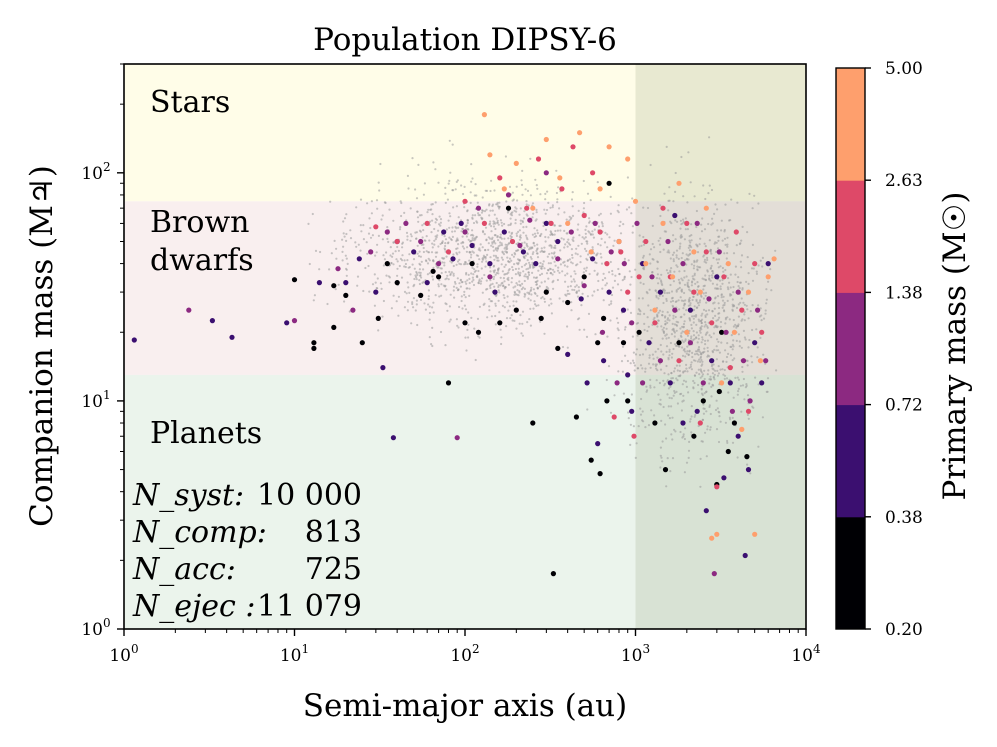  Describe the element at coordinates (294, 654) in the screenshot. I see `x-tick-label: 101` at that location.